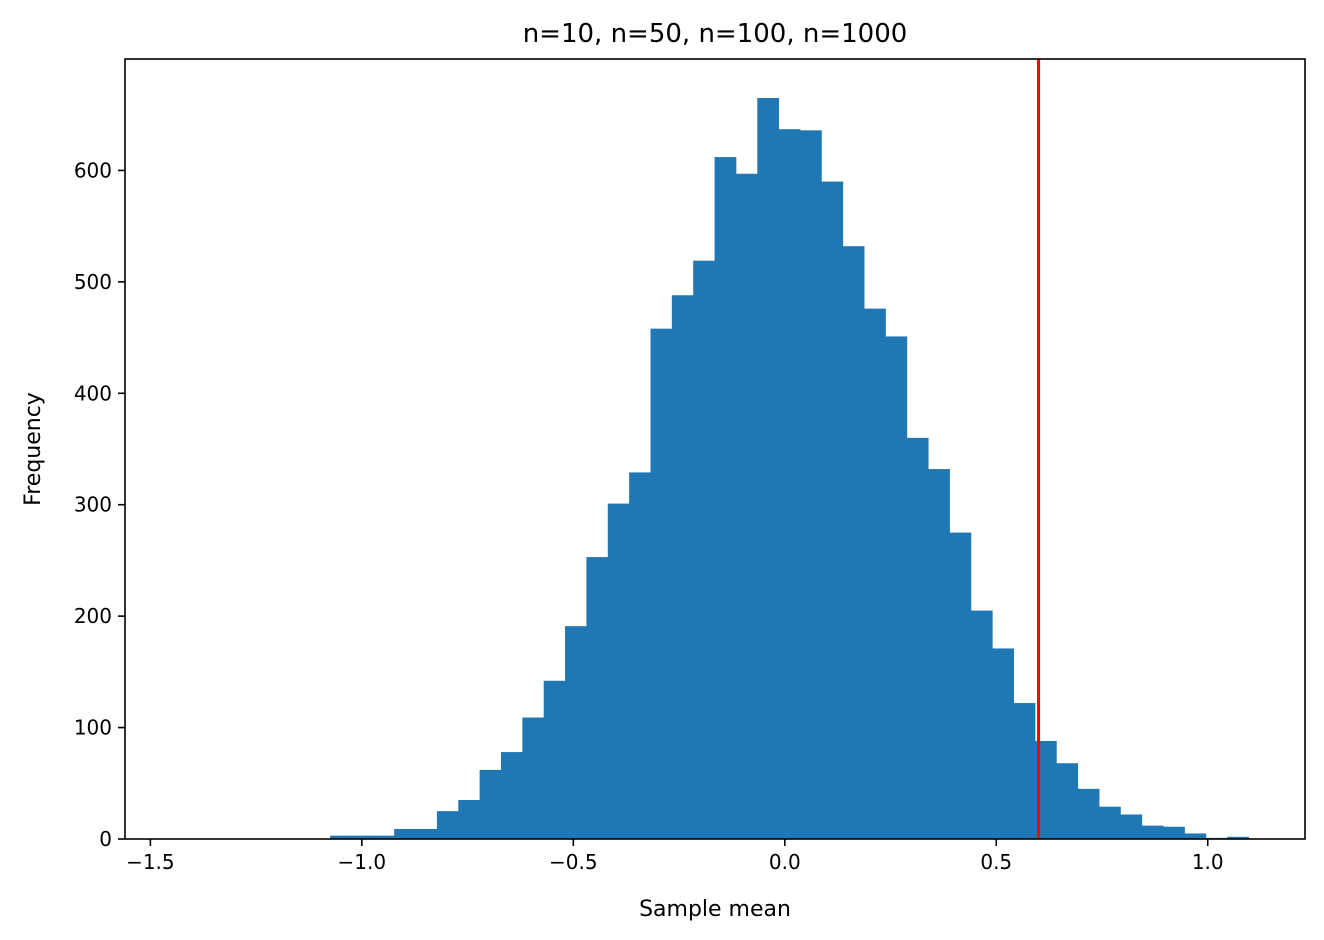 This screenshot has width=1324, height=940. I want to click on x-tick-label: −1.5, so click(150, 862).